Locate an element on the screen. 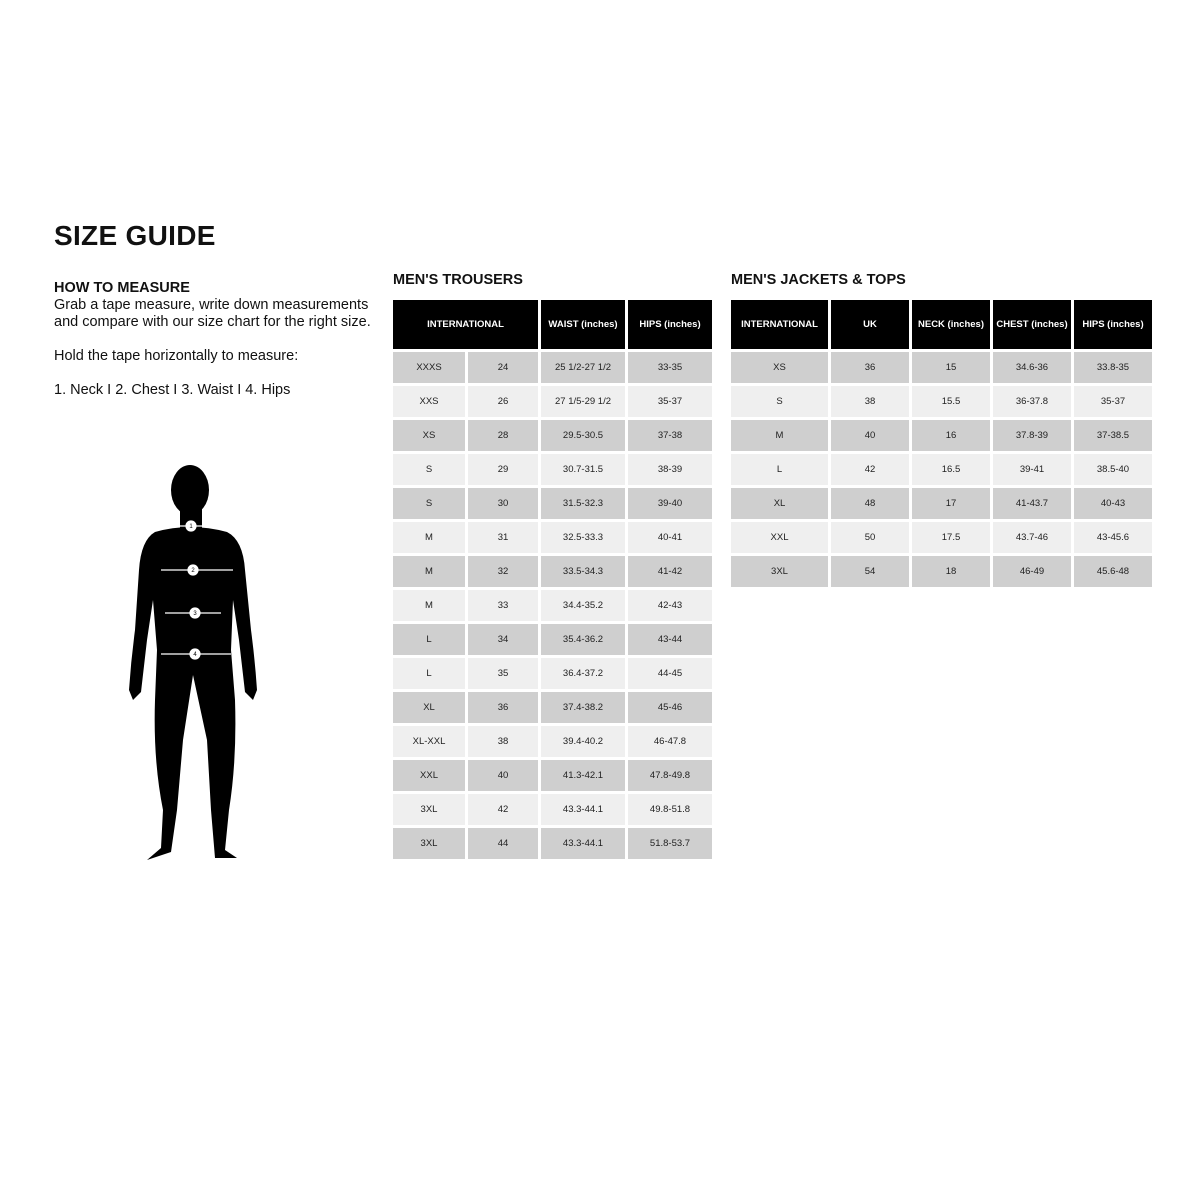 The width and height of the screenshot is (1200, 1200). table-row: XXS 26 27 1/5-29 1/2 35-37 is located at coordinates (552, 401).